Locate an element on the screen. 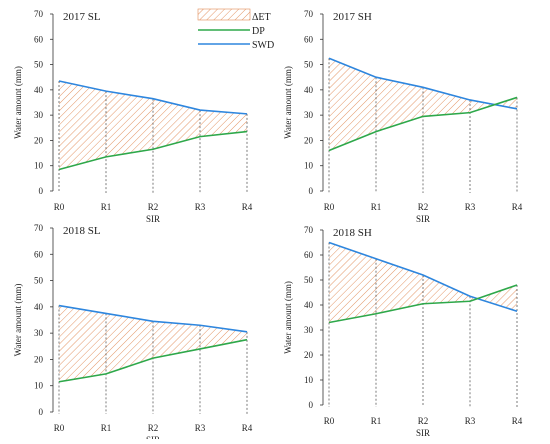 The width and height of the screenshot is (550, 444). legend-et-label: ΔET is located at coordinates (261, 17).